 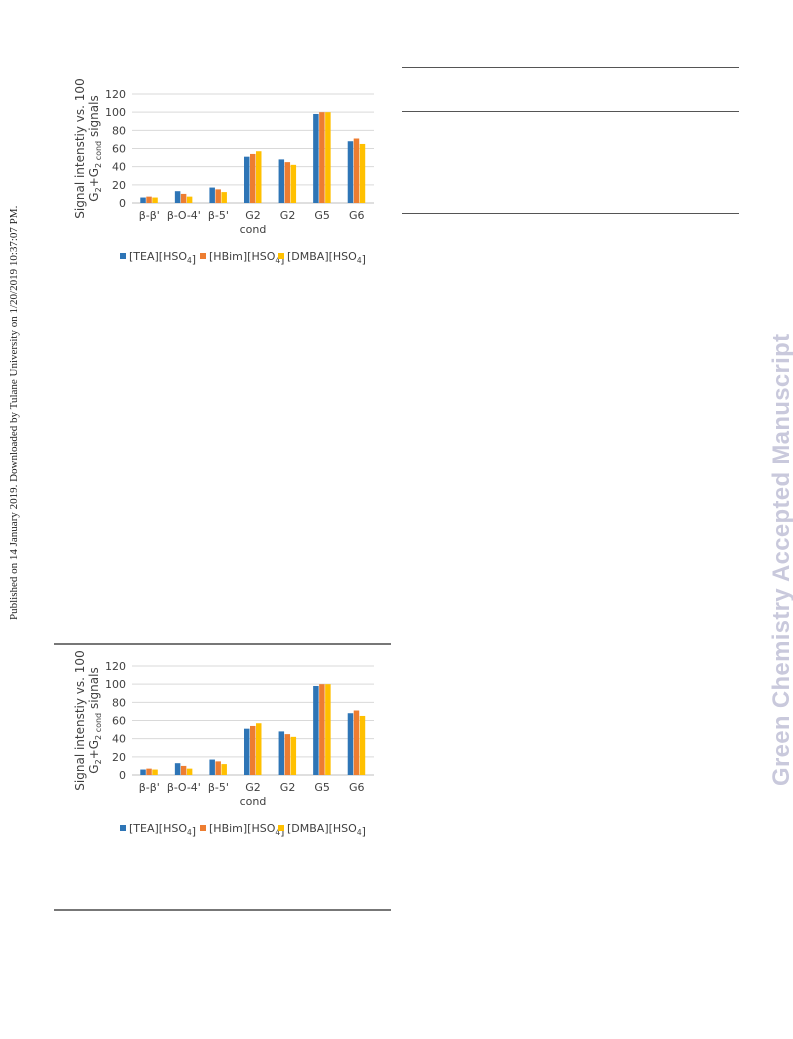 What do you see at coordinates (115, 666) in the screenshot?
I see `chart-2-y-tick-label: 120` at bounding box center [115, 666].